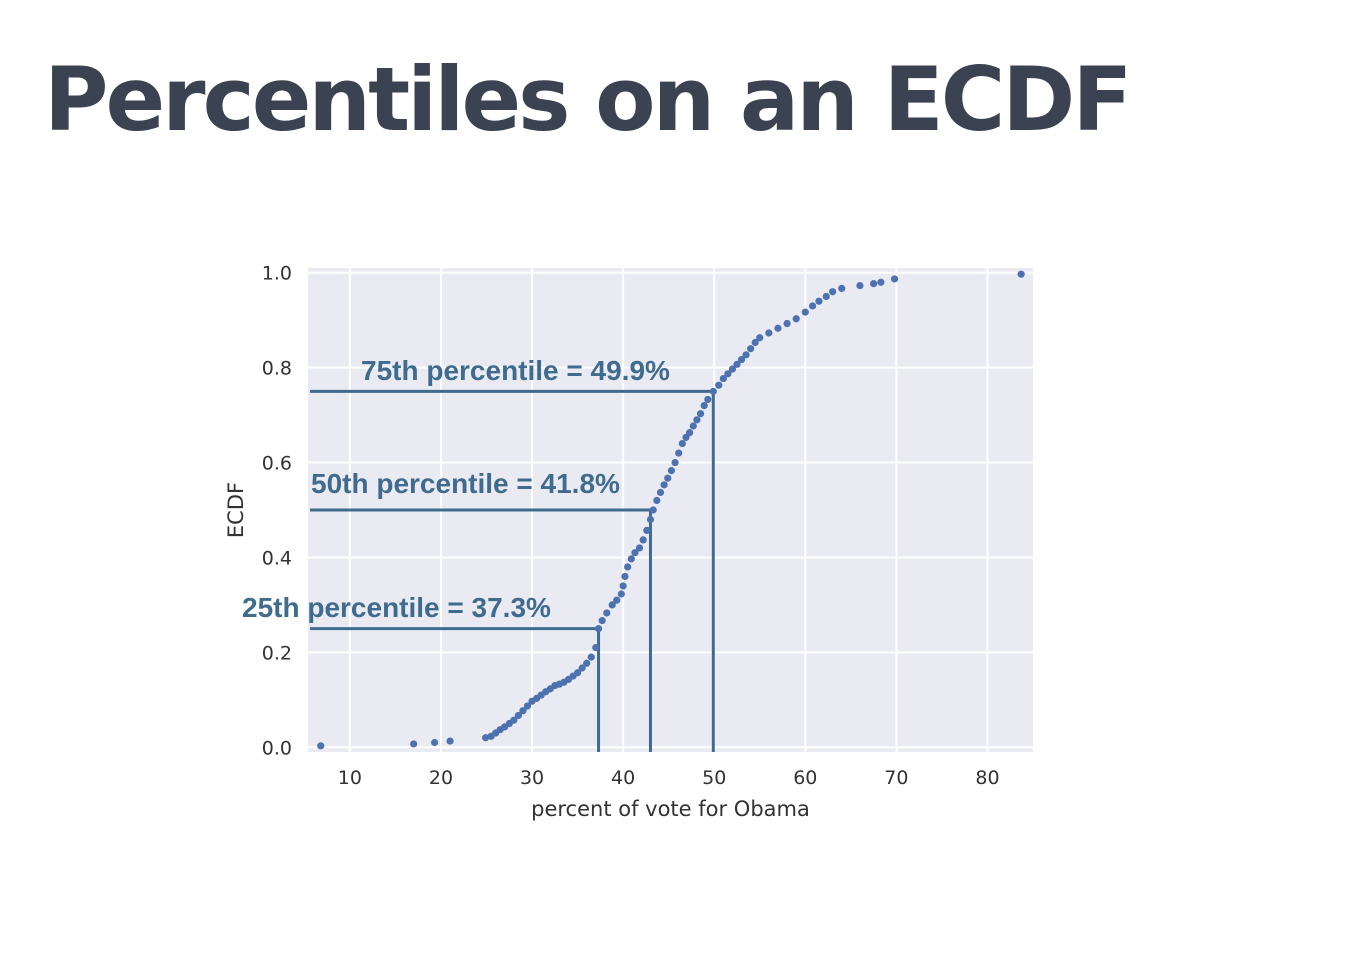 The height and width of the screenshot is (980, 1360). I want to click on x-tick-label: 60, so click(805, 778).